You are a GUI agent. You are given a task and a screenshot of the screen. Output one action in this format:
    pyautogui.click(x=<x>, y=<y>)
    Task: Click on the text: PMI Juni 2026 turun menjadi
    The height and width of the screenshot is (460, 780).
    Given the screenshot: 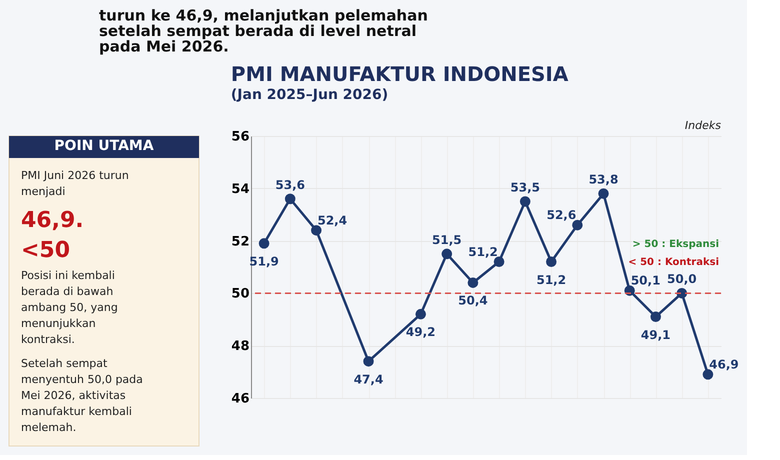 What is the action you would take?
    pyautogui.click(x=75, y=183)
    